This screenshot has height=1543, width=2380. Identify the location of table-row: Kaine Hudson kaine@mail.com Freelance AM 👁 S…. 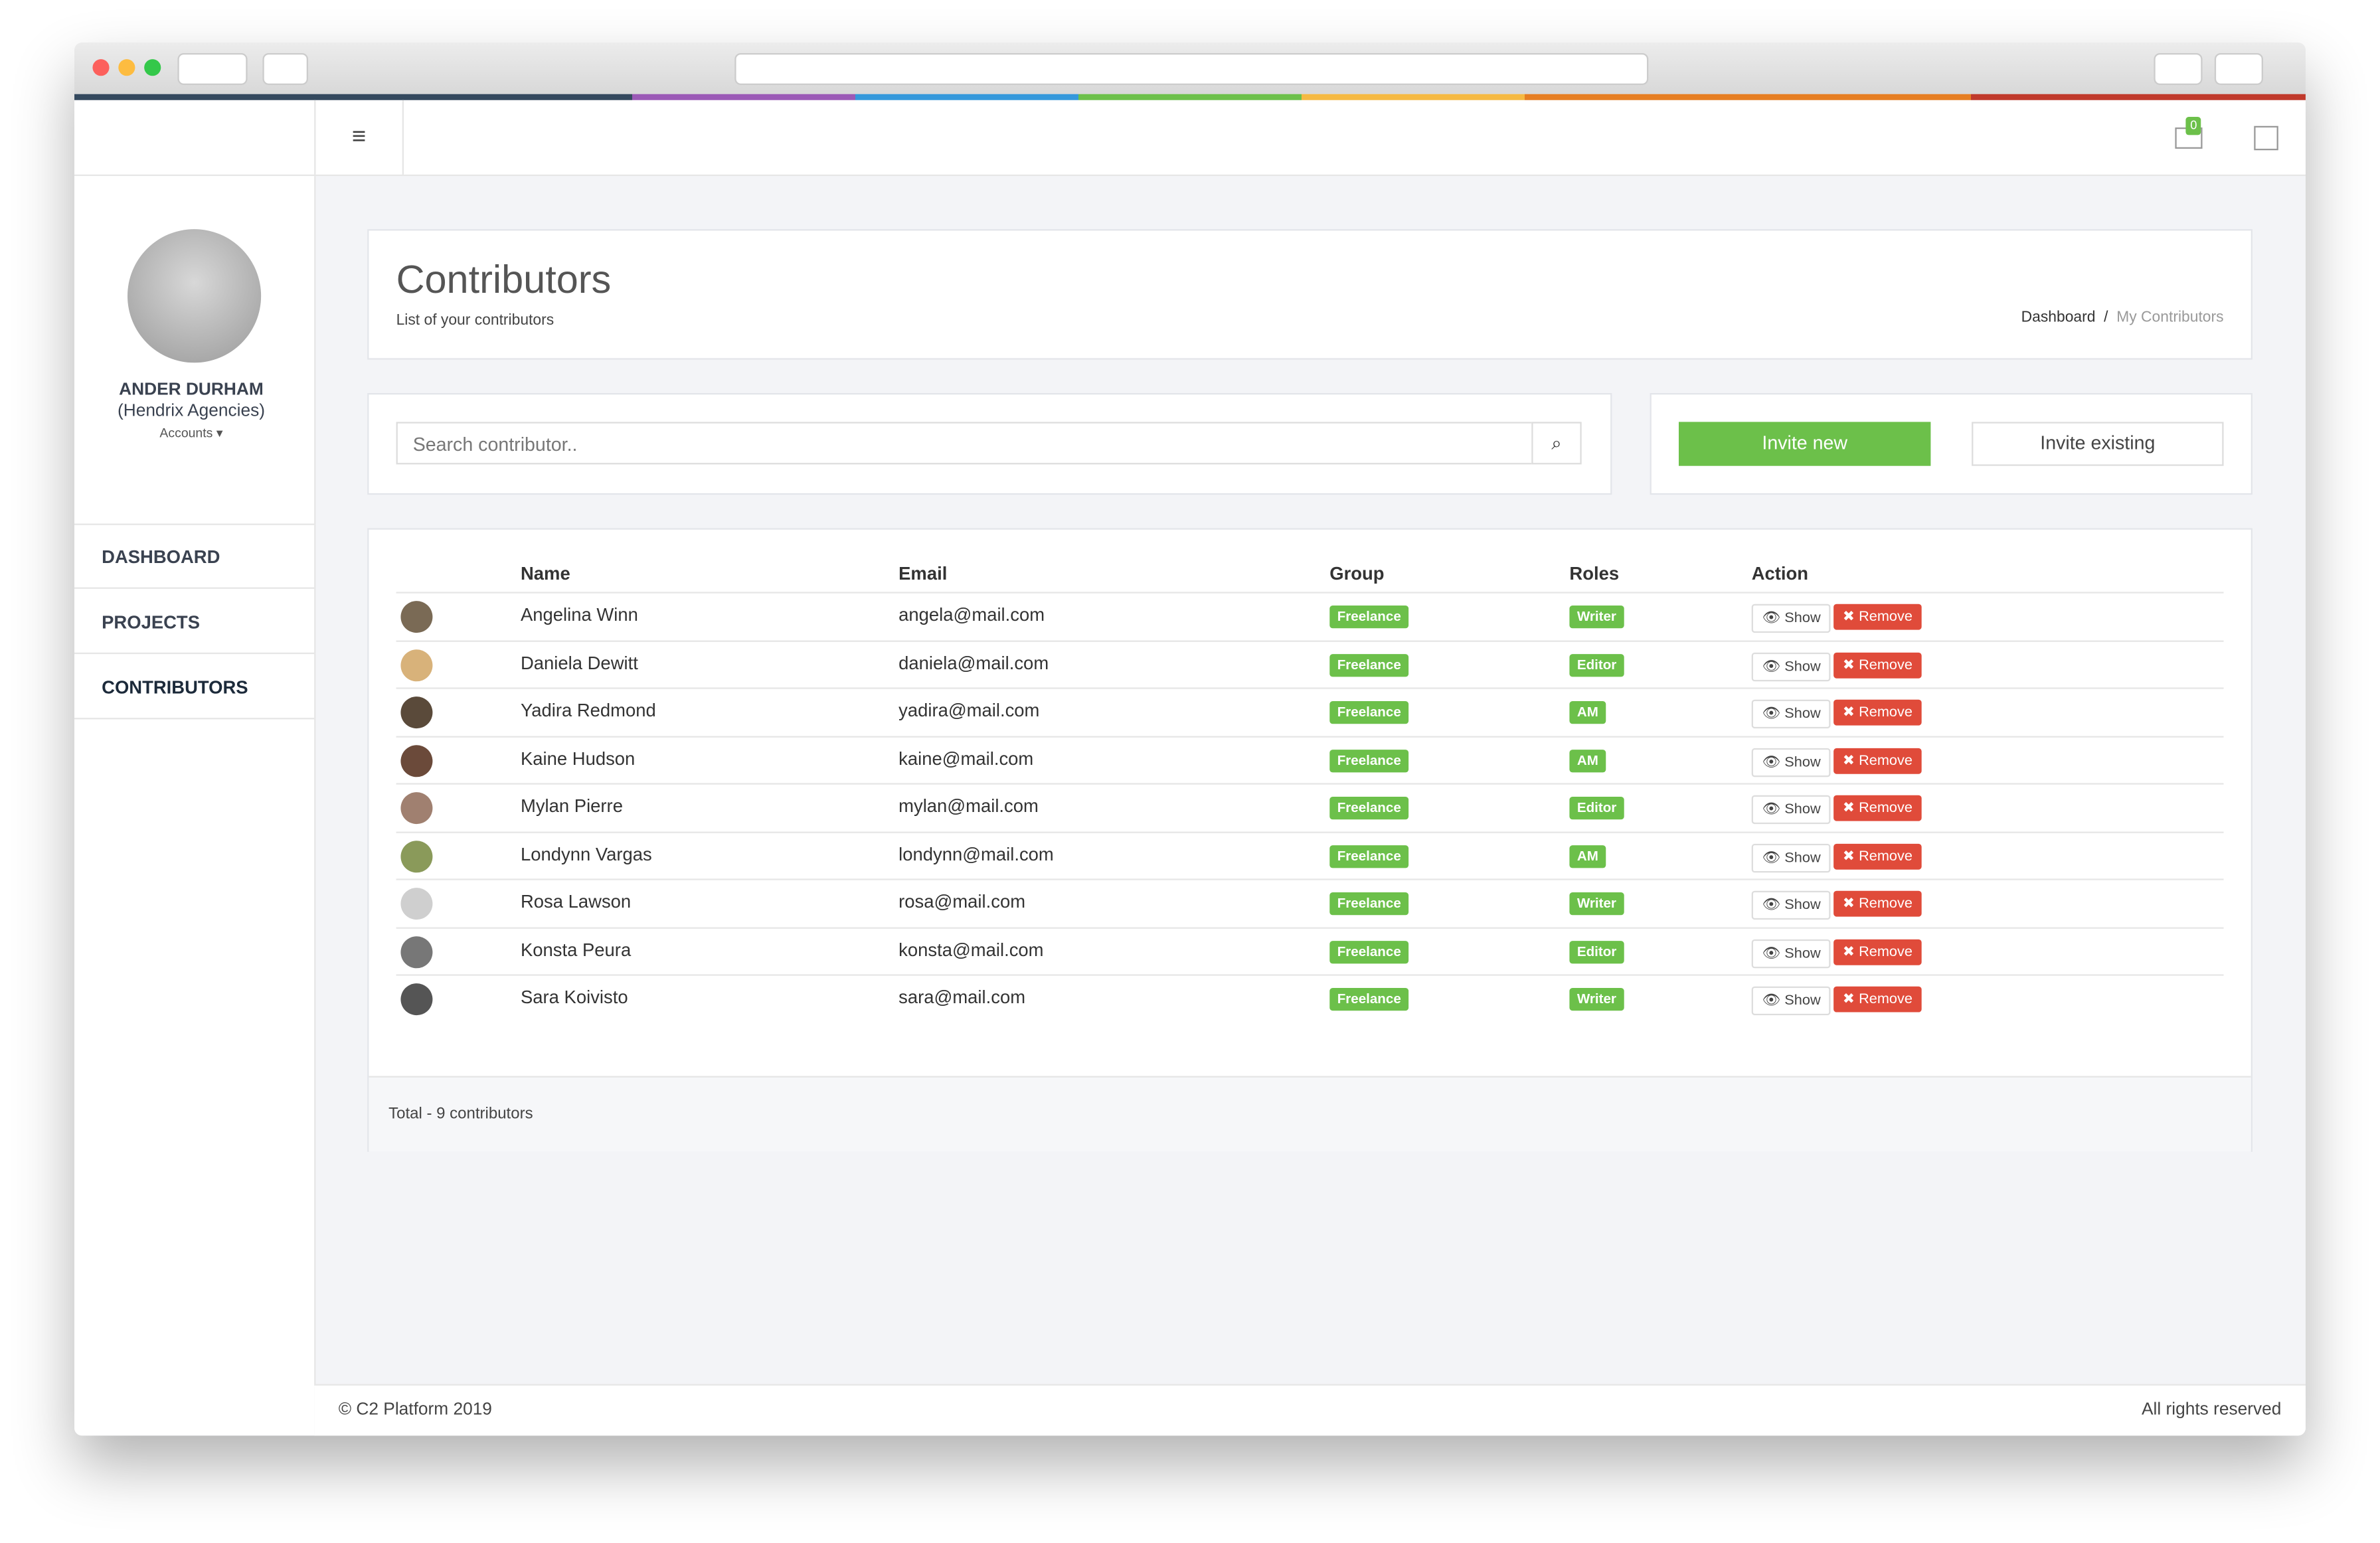
(1310, 759).